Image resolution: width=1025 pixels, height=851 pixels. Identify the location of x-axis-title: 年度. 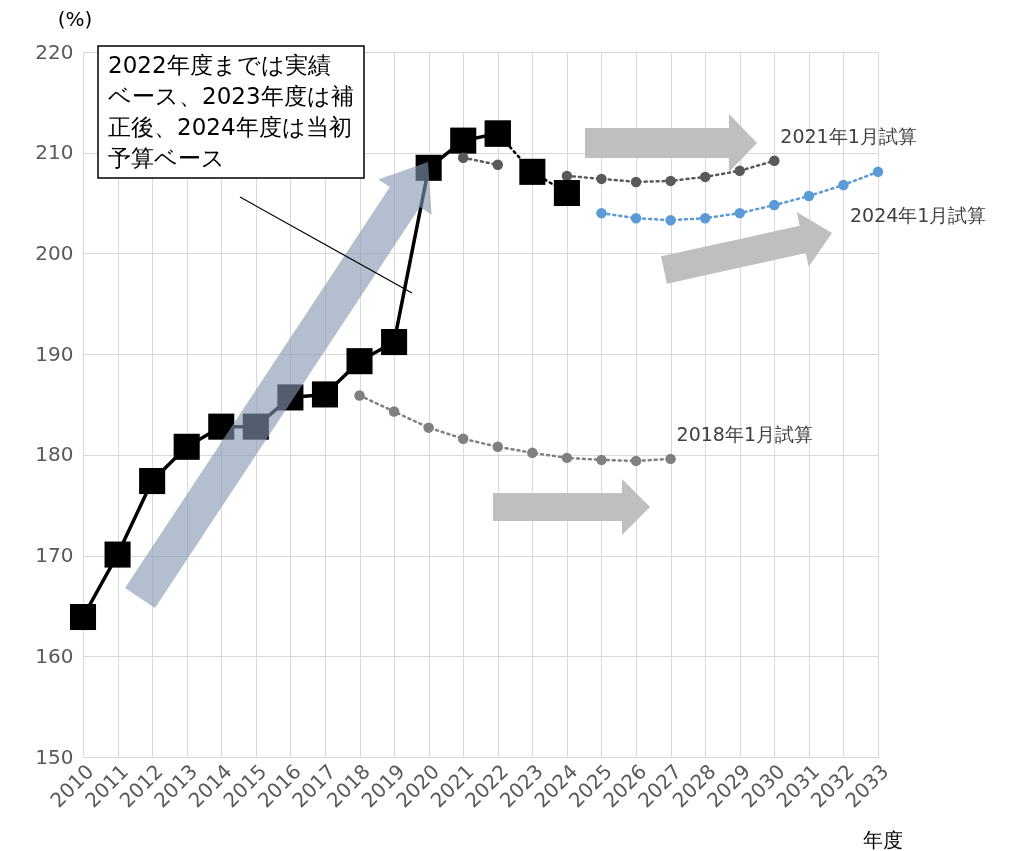
(883, 839).